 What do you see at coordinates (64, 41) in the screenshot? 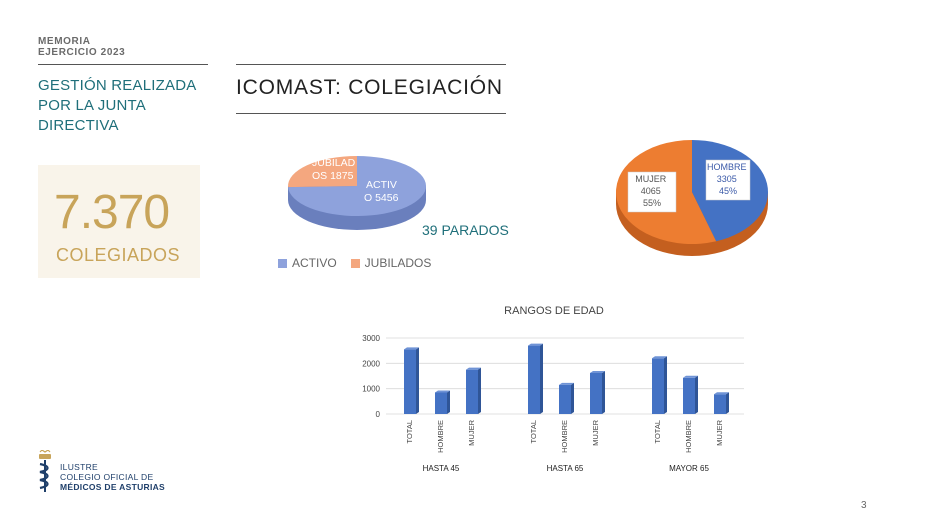
I see `report-header-line1: MEMORIA` at bounding box center [64, 41].